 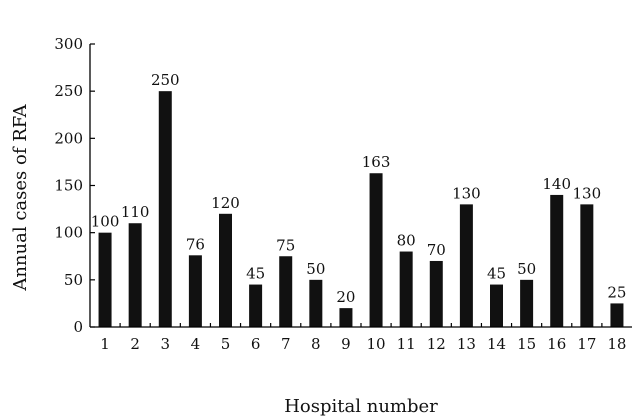 What do you see at coordinates (556, 184) in the screenshot?
I see `data-label: 140` at bounding box center [556, 184].